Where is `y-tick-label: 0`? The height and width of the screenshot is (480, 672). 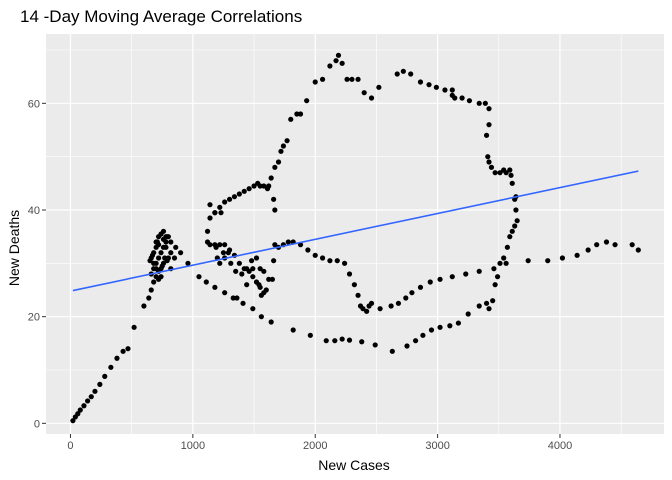 y-tick-label: 0 is located at coordinates (37, 424).